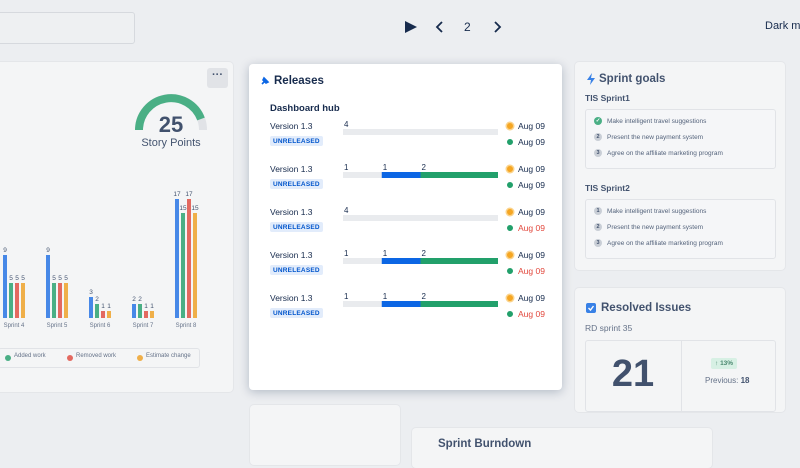  I want to click on resolved-title: Resolved Issues, so click(646, 308).